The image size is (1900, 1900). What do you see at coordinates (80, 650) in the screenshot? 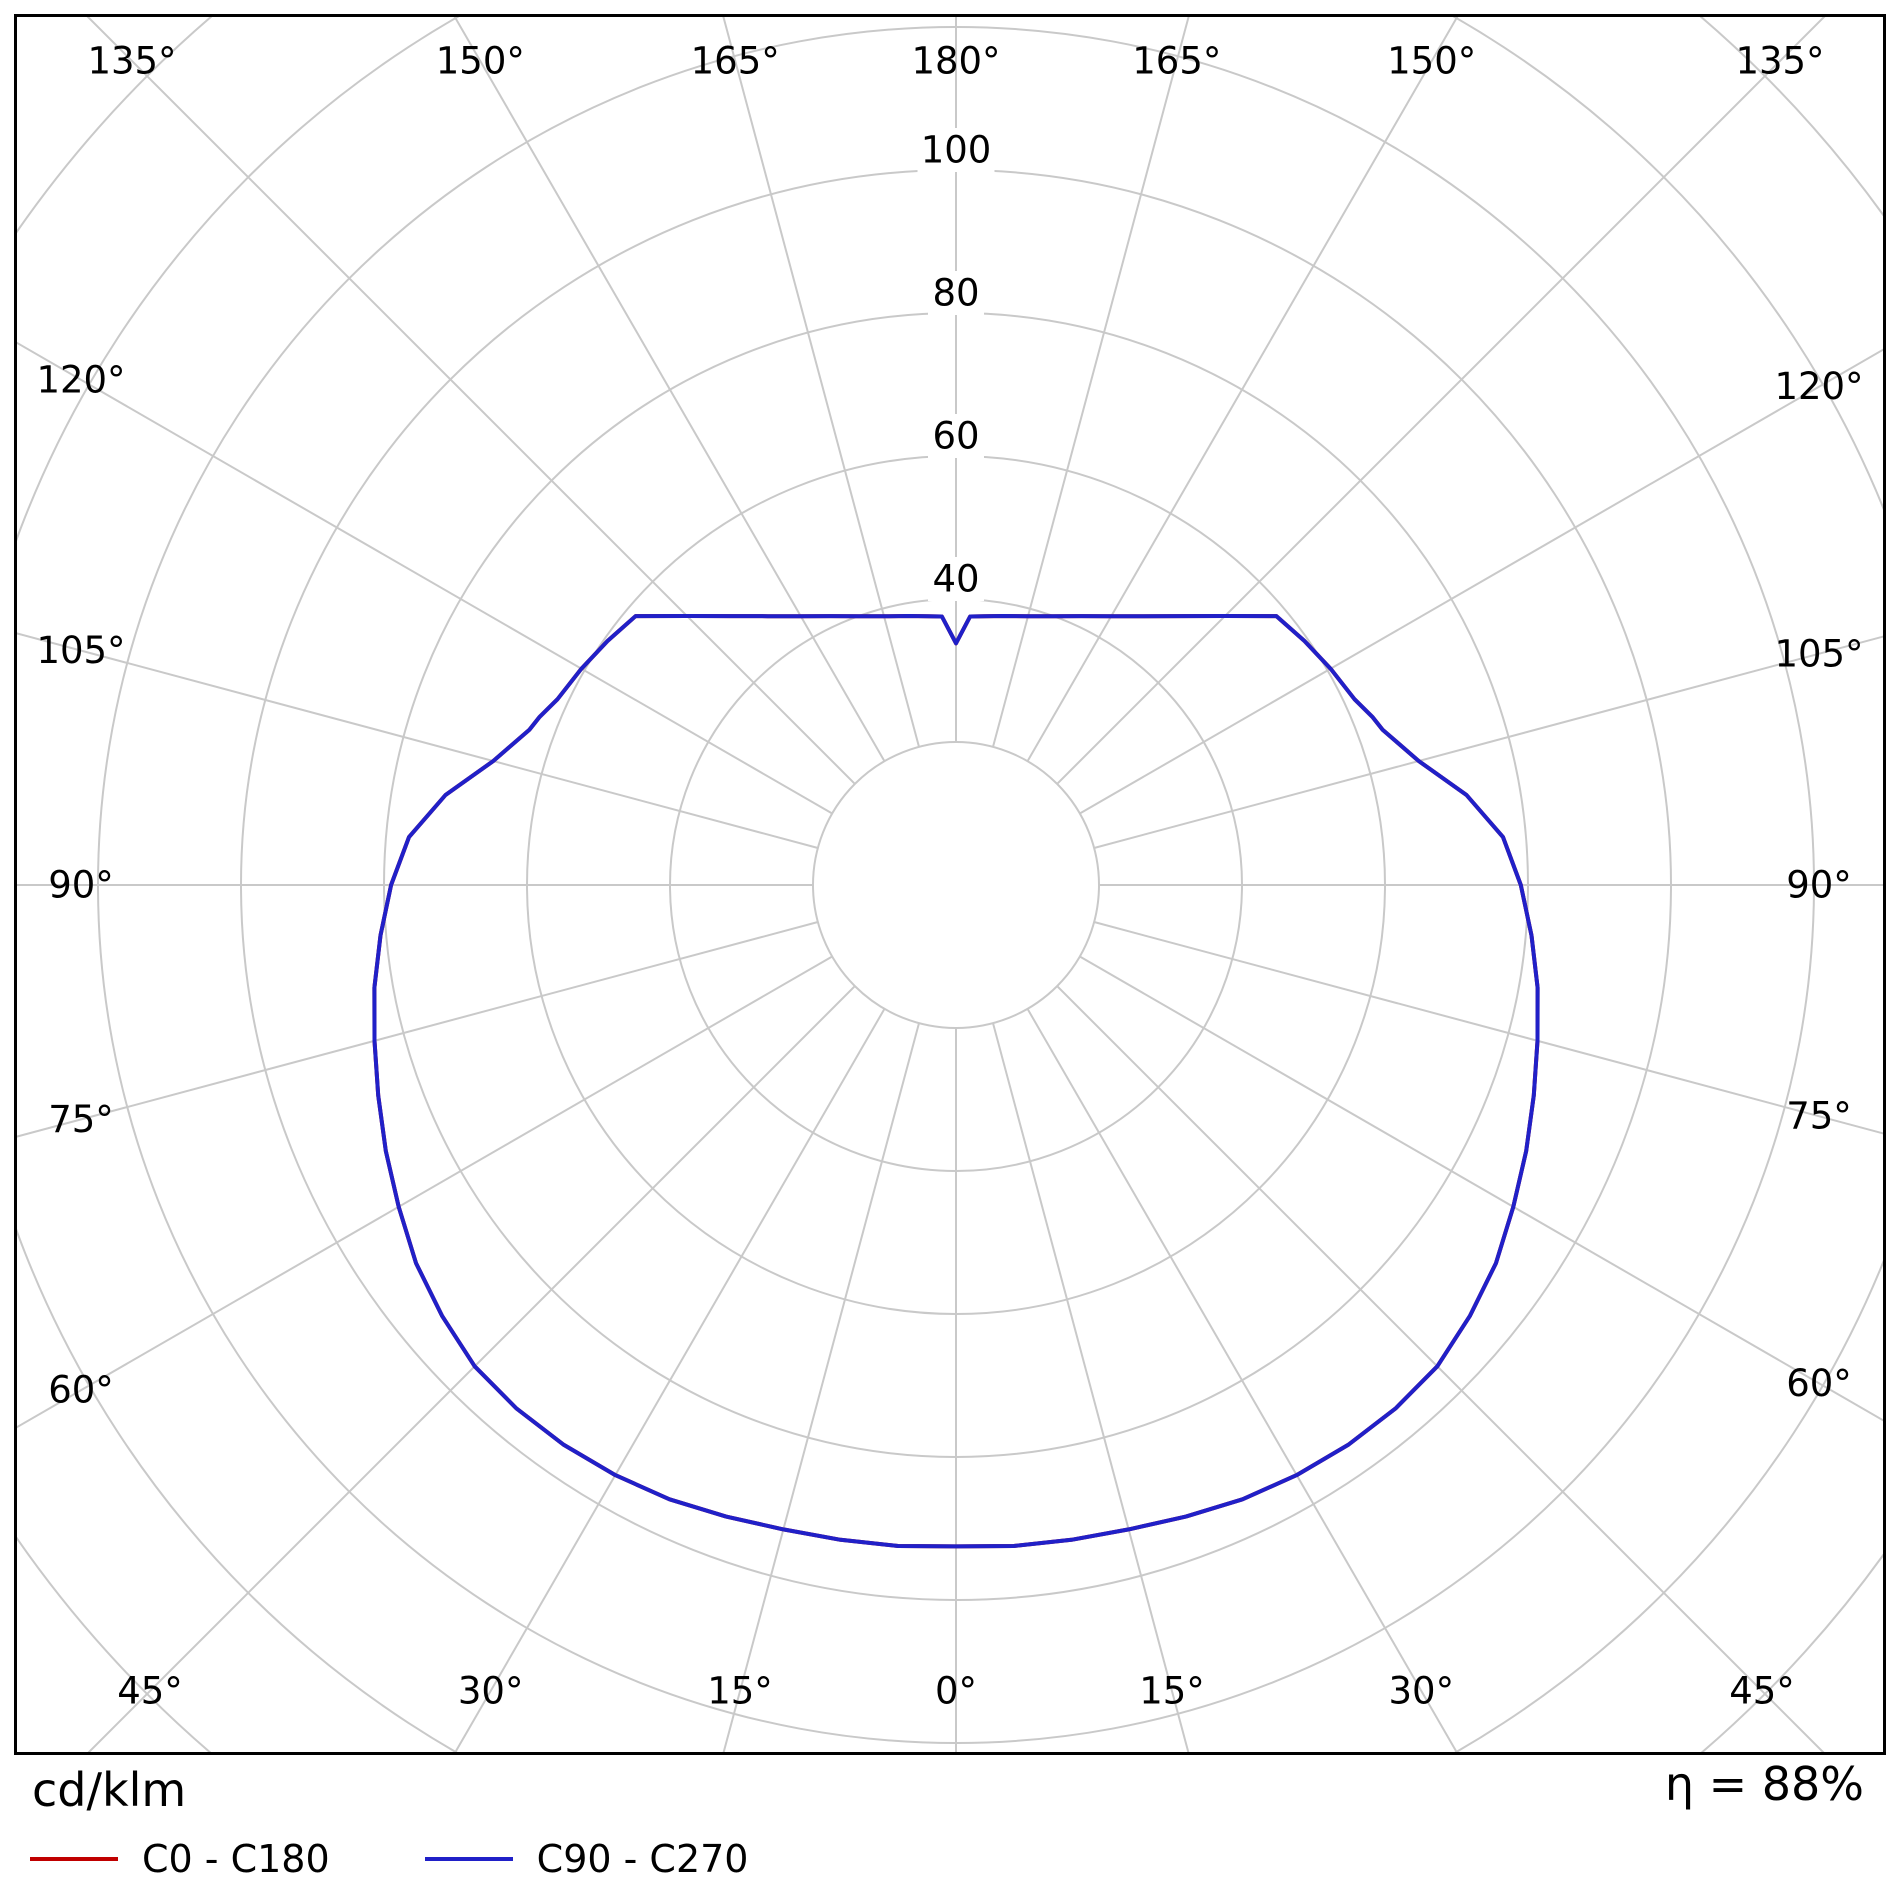
I see `angle-label-105-left: 105°` at bounding box center [80, 650].